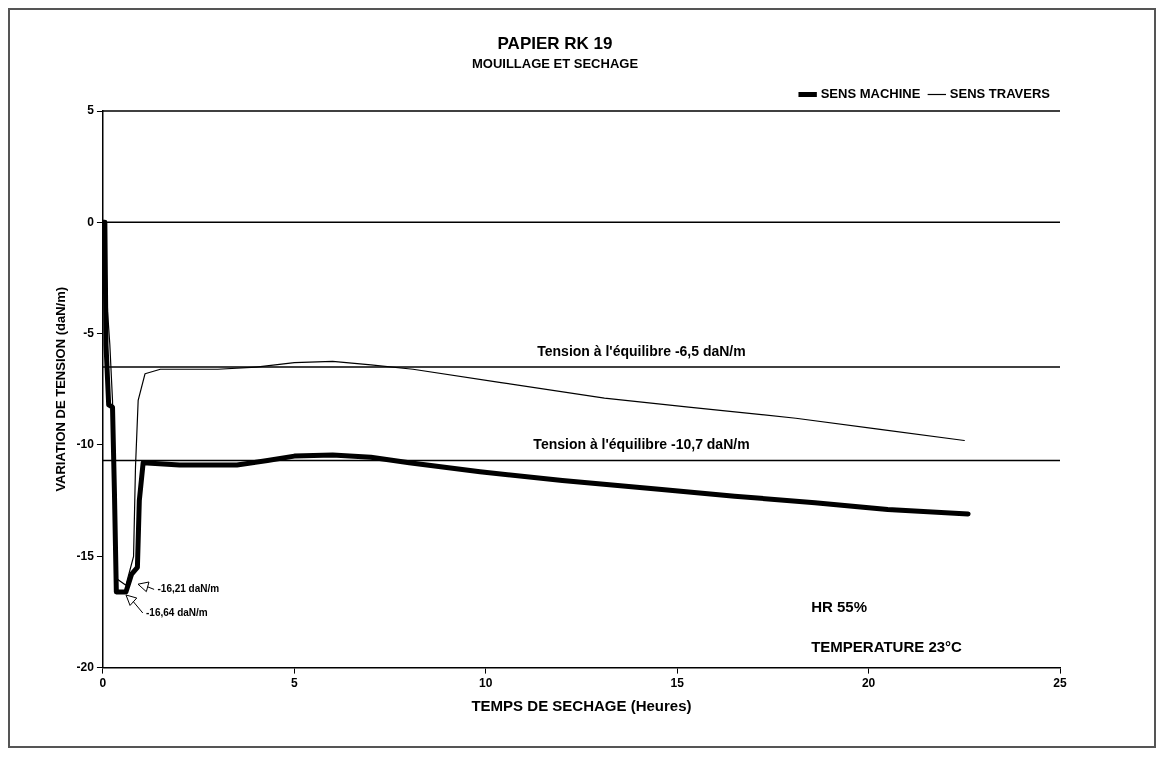 The width and height of the screenshot is (1168, 768). What do you see at coordinates (1000, 94) in the screenshot?
I see `legend-label: SENS TRAVERS` at bounding box center [1000, 94].